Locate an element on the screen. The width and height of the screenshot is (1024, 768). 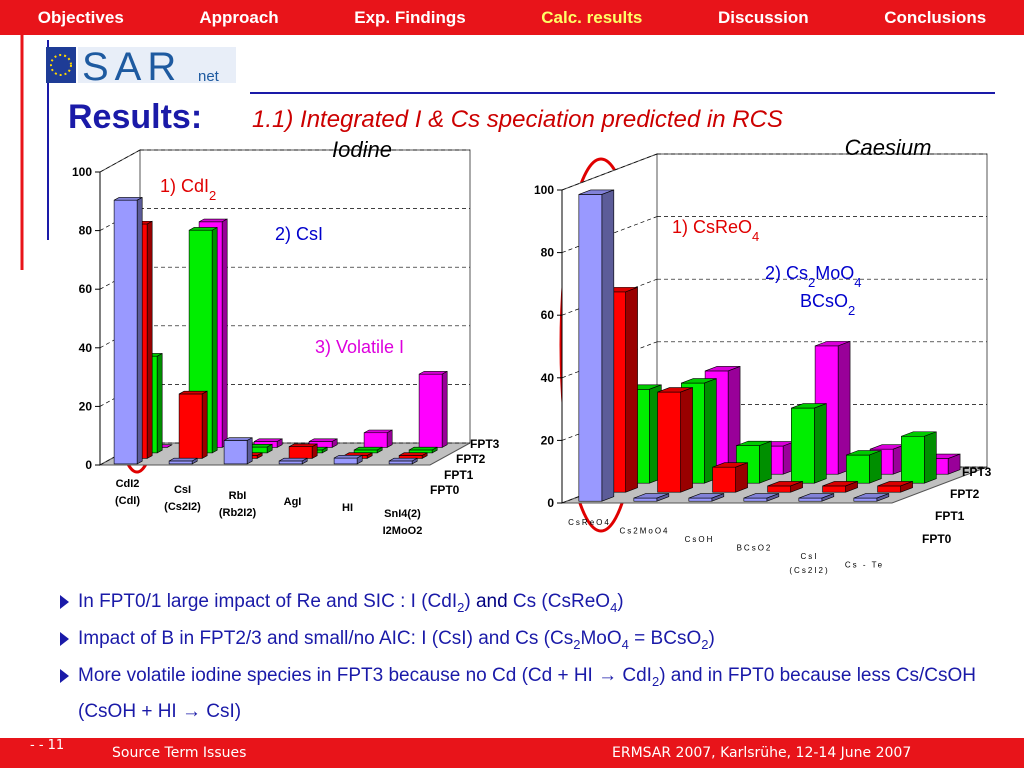
grid-line is located at coordinates (120, 161).